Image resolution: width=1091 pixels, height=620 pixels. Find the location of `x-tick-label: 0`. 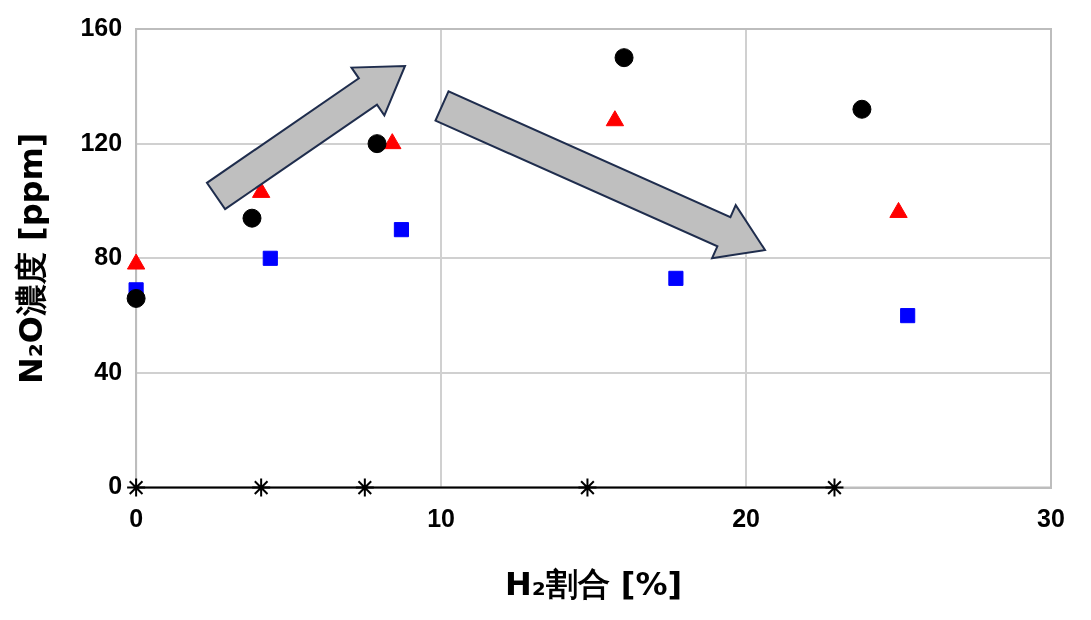

x-tick-label: 0 is located at coordinates (136, 518).